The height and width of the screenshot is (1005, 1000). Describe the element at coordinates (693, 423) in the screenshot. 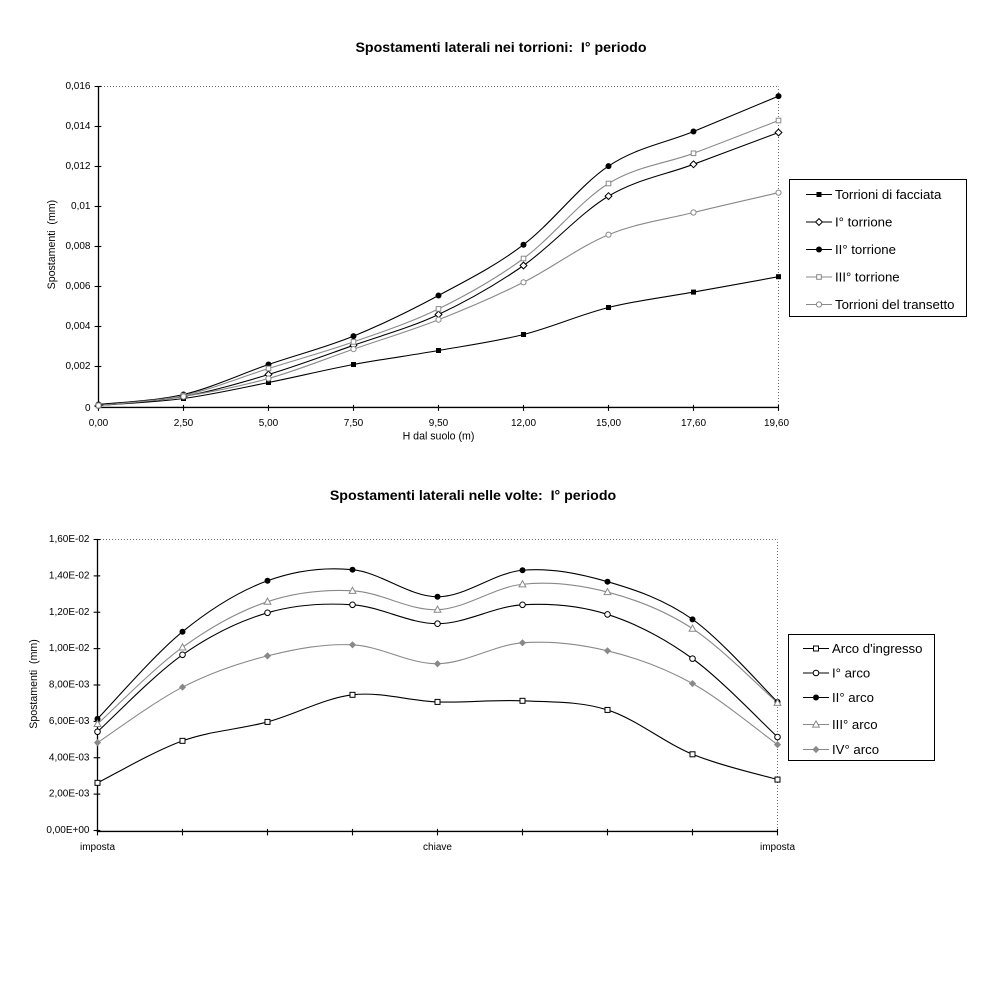

I see `svg-text: 17,60` at that location.